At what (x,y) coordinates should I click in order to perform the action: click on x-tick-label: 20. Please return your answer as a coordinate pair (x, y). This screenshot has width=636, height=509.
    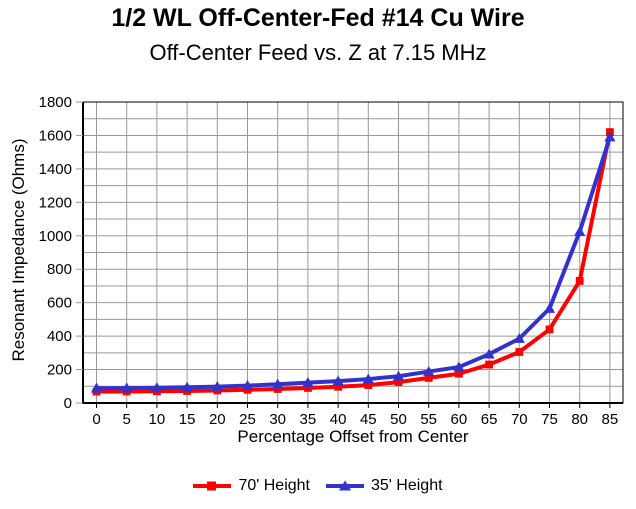
    Looking at the image, I should click on (217, 419).